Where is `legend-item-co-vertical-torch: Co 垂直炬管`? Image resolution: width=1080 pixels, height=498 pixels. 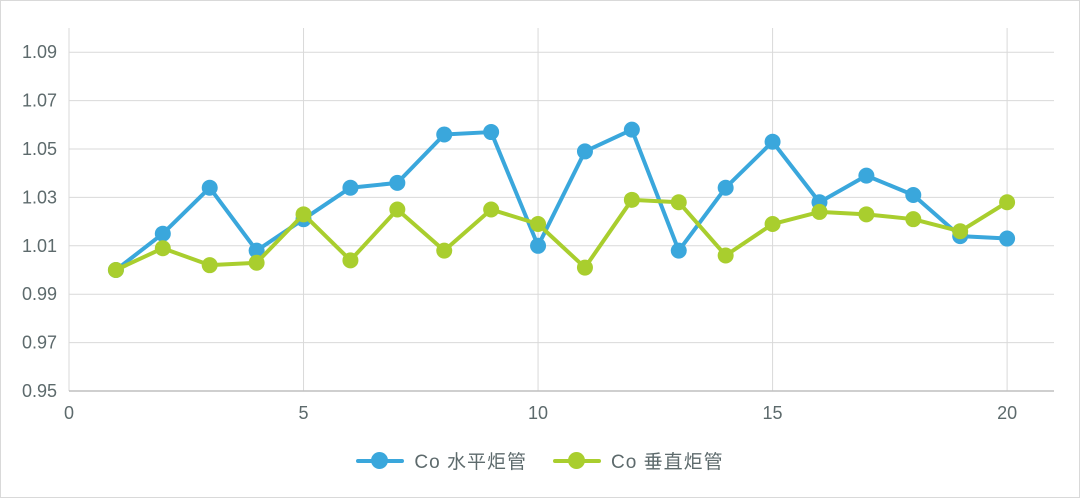 legend-item-co-vertical-torch: Co 垂直炬管 is located at coordinates (638, 460).